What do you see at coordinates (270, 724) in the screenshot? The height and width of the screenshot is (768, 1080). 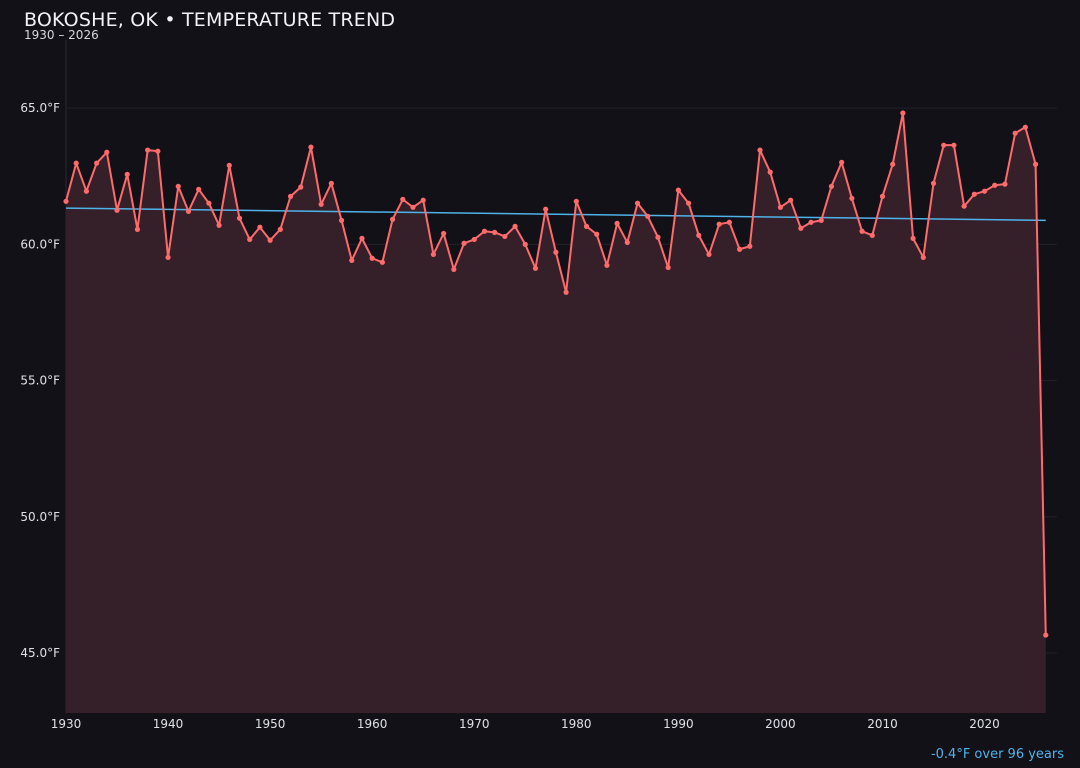 I see `x-tick-label: 1950` at bounding box center [270, 724].